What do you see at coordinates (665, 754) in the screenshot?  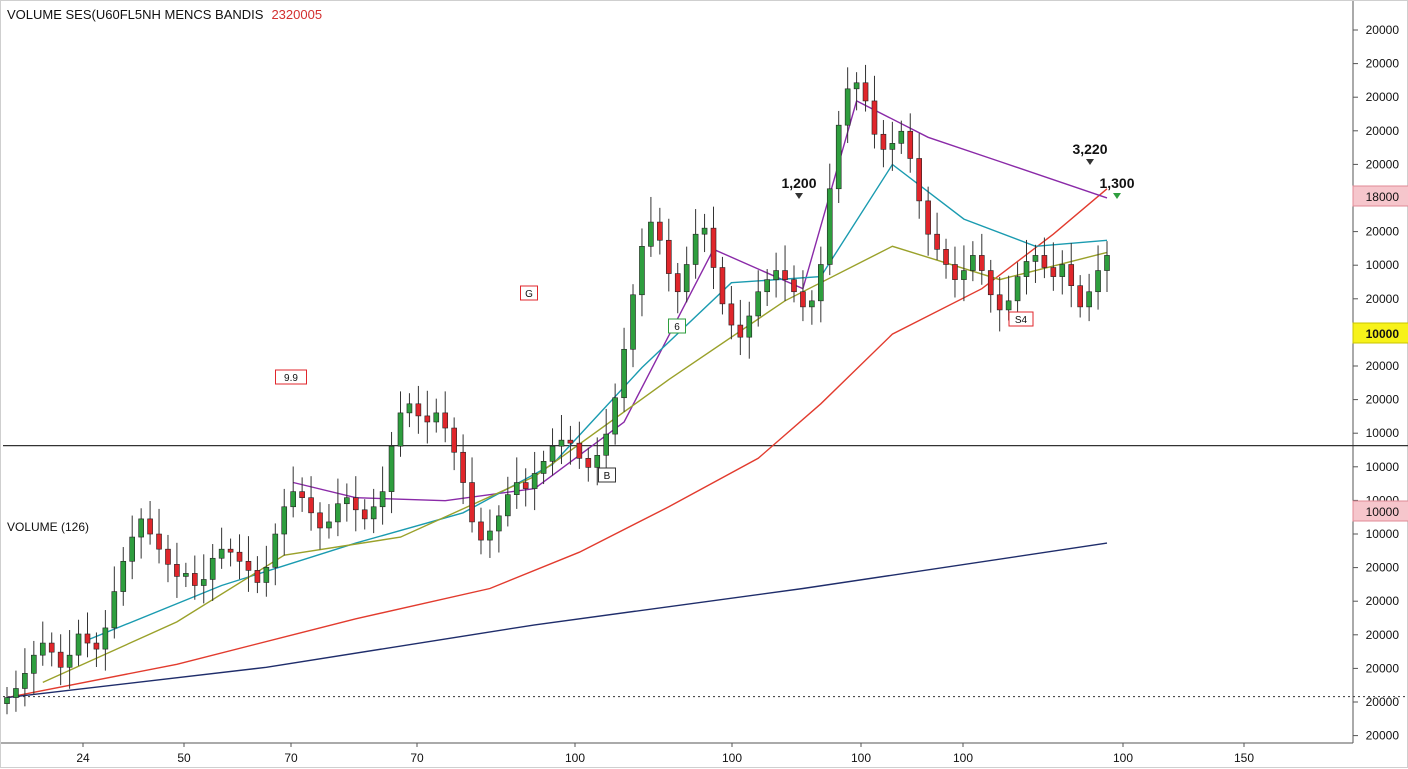 I see `x-axis-ticks: 24 50 70 70 100 100 100 100 100 150` at bounding box center [665, 754].